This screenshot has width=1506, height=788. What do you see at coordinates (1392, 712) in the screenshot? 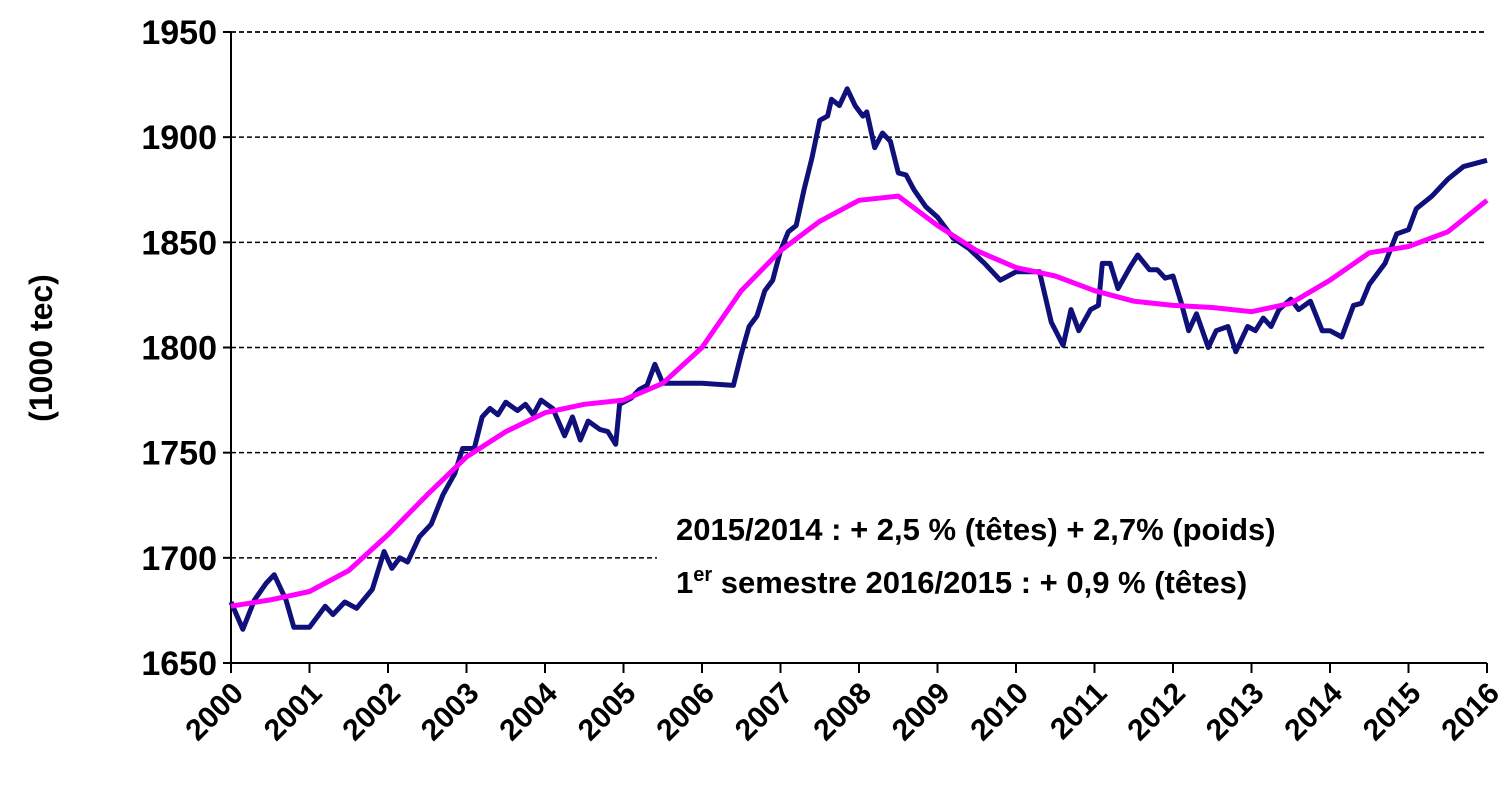
I see `x-tick-label: 2015` at bounding box center [1392, 712].